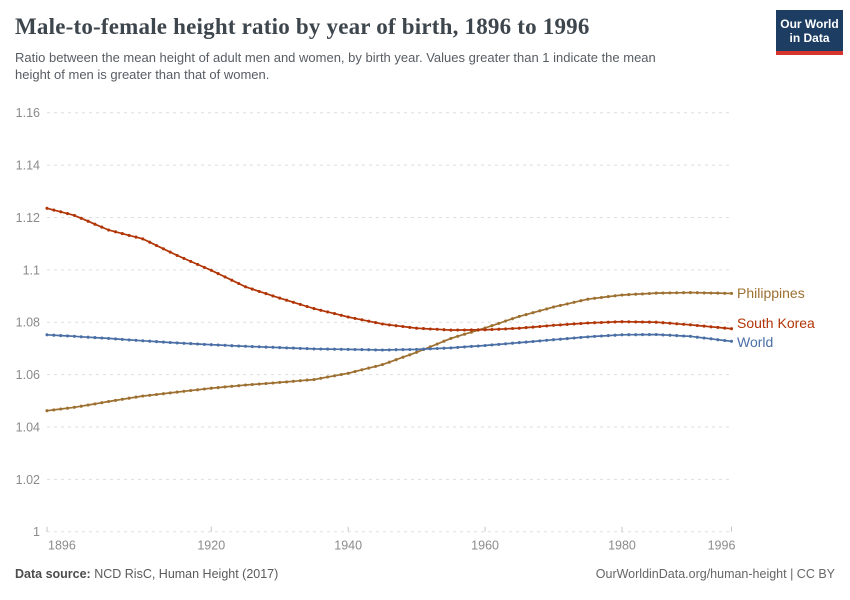 Image resolution: width=850 pixels, height=600 pixels. Describe the element at coordinates (776, 323) in the screenshot. I see `series-label-south-korea: South Korea` at that location.